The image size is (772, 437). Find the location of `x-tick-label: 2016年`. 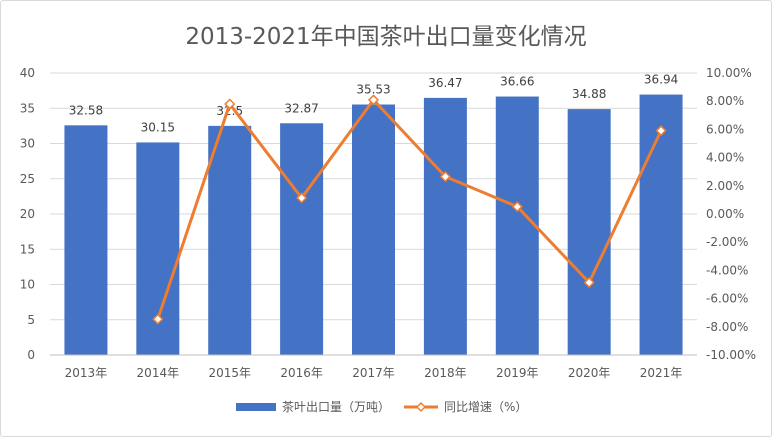

x-tick-label: 2016年 is located at coordinates (301, 373).